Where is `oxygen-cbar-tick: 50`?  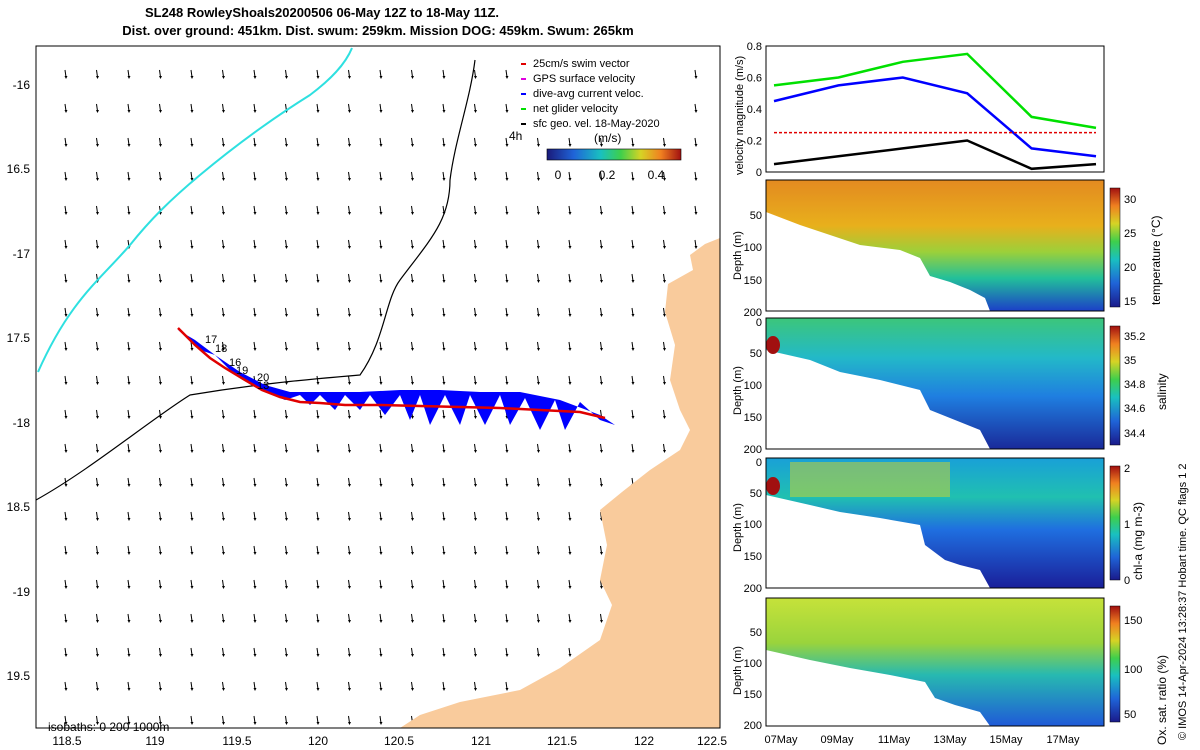 oxygen-cbar-tick: 50 is located at coordinates (1130, 715).